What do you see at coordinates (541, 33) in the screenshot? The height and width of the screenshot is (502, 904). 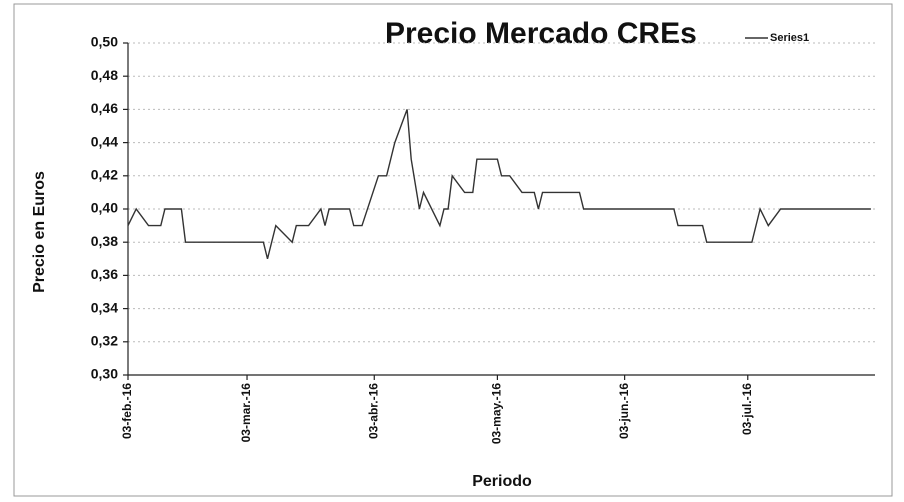 I see `chart-title: Precio Mercado CREs` at bounding box center [541, 33].